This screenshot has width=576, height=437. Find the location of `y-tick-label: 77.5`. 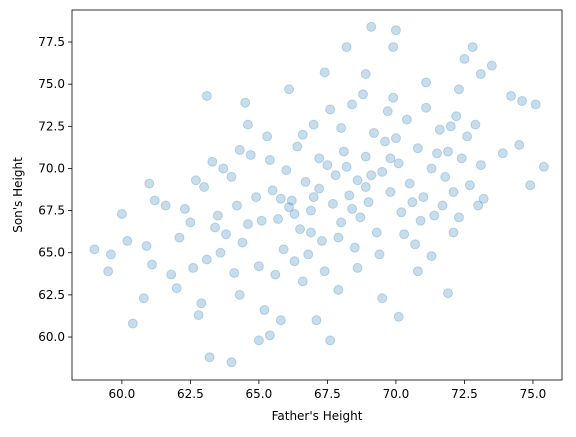

y-tick-label: 77.5 is located at coordinates (51, 42).